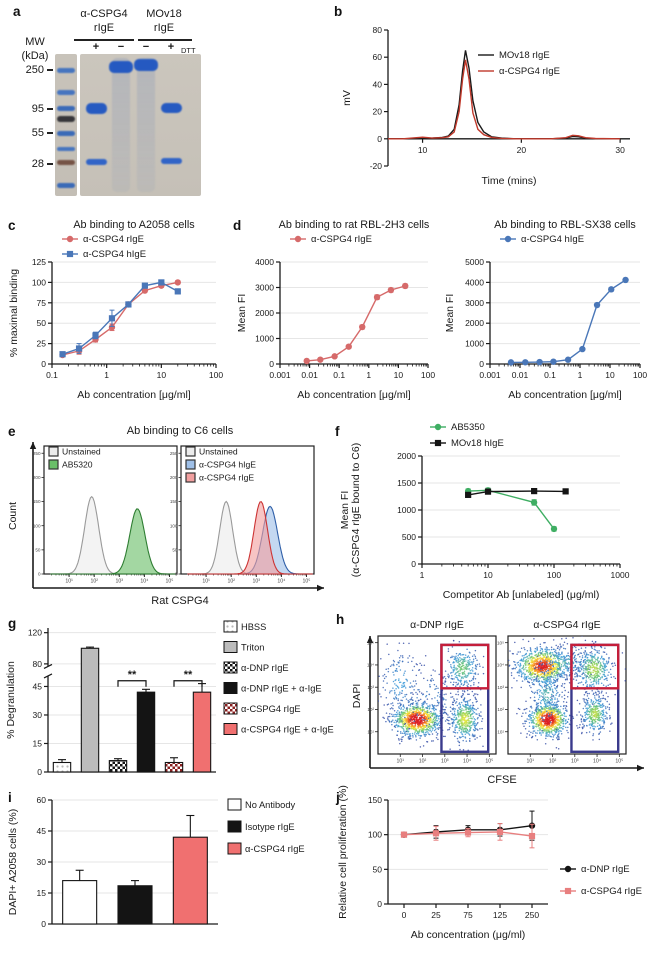 The width and height of the screenshot is (650, 953). What do you see at coordinates (113, 541) in the screenshot?
I see `hist-curve-AB5320` at bounding box center [113, 541].